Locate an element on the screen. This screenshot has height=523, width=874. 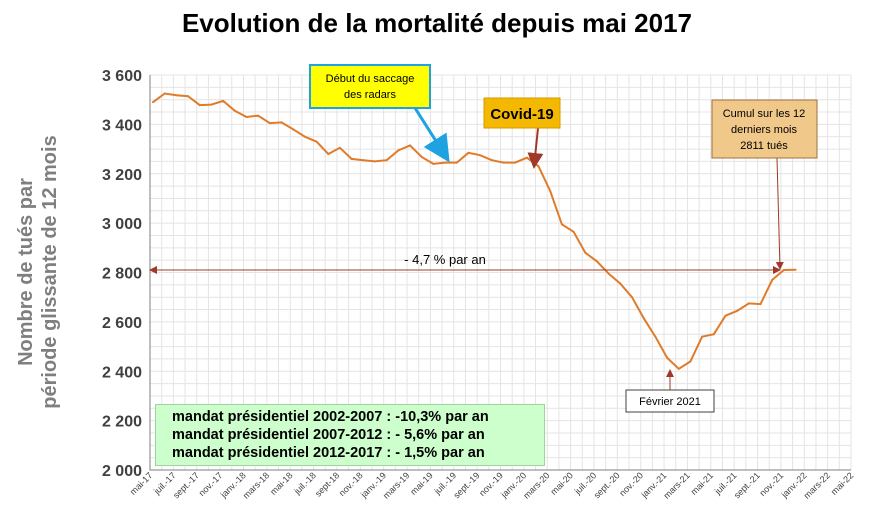
x-tick-label: mars-19 is located at coordinates (396, 485).